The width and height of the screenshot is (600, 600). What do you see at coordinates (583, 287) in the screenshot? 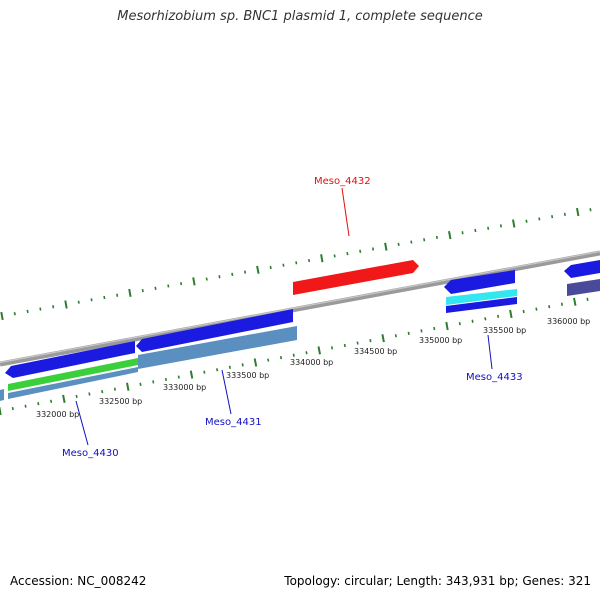
I see `feature-slate-track` at bounding box center [583, 287].